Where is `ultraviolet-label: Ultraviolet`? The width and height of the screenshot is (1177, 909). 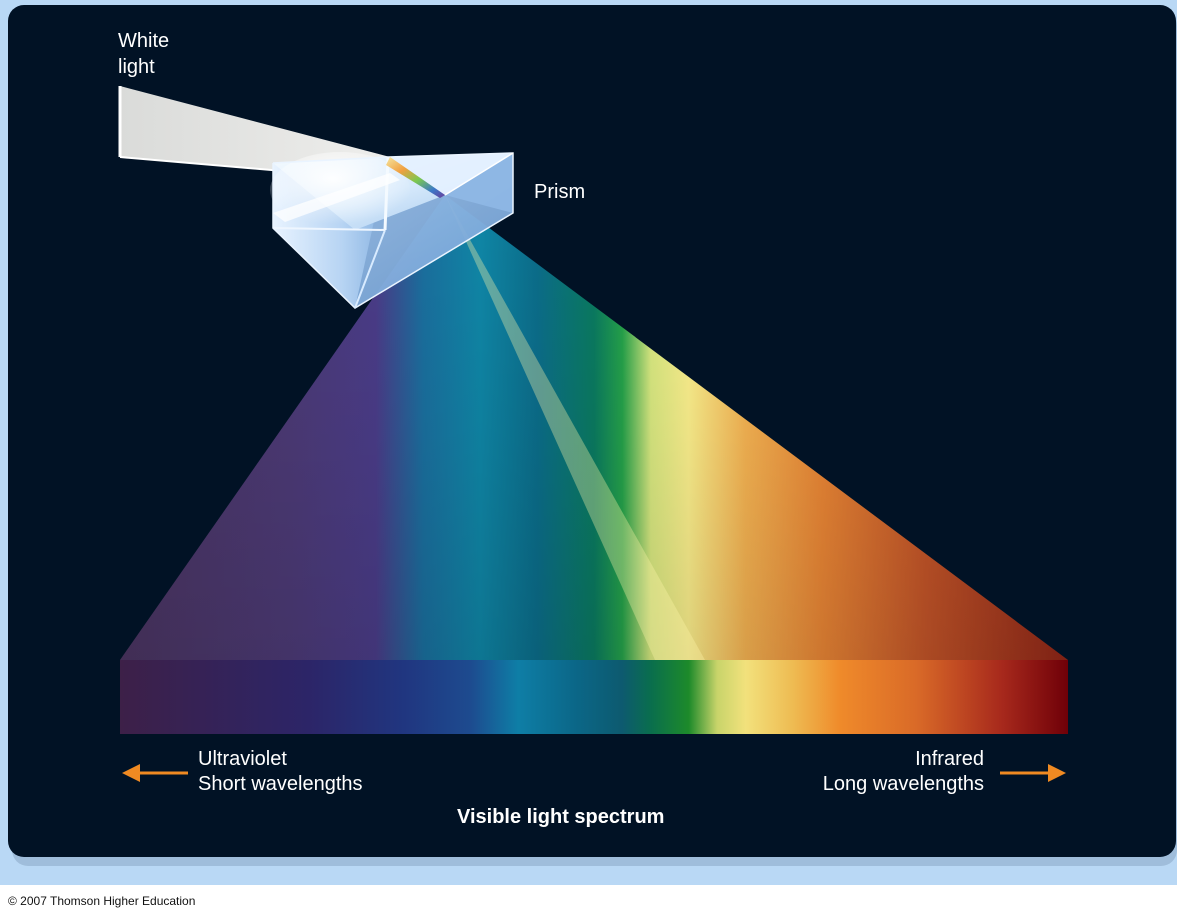 ultraviolet-label: Ultraviolet is located at coordinates (242, 759).